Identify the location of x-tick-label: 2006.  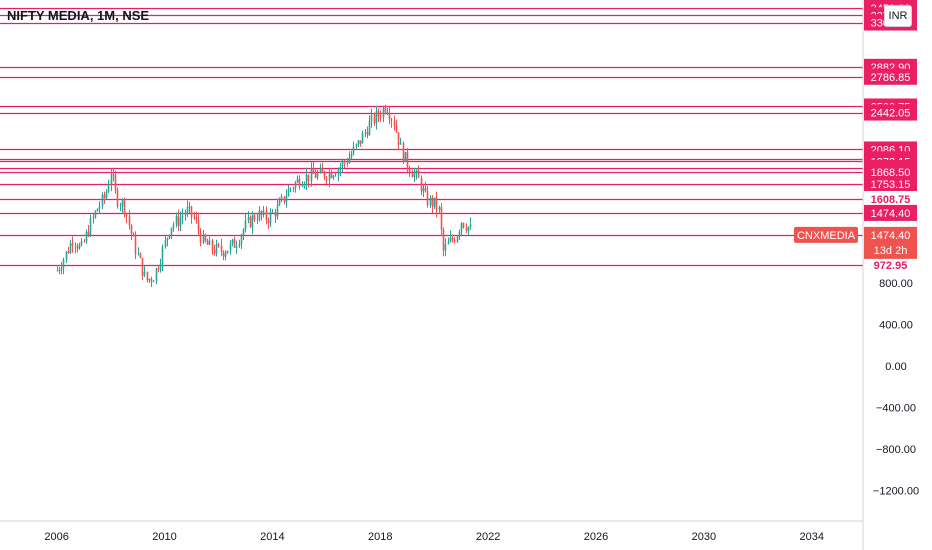
(56, 537).